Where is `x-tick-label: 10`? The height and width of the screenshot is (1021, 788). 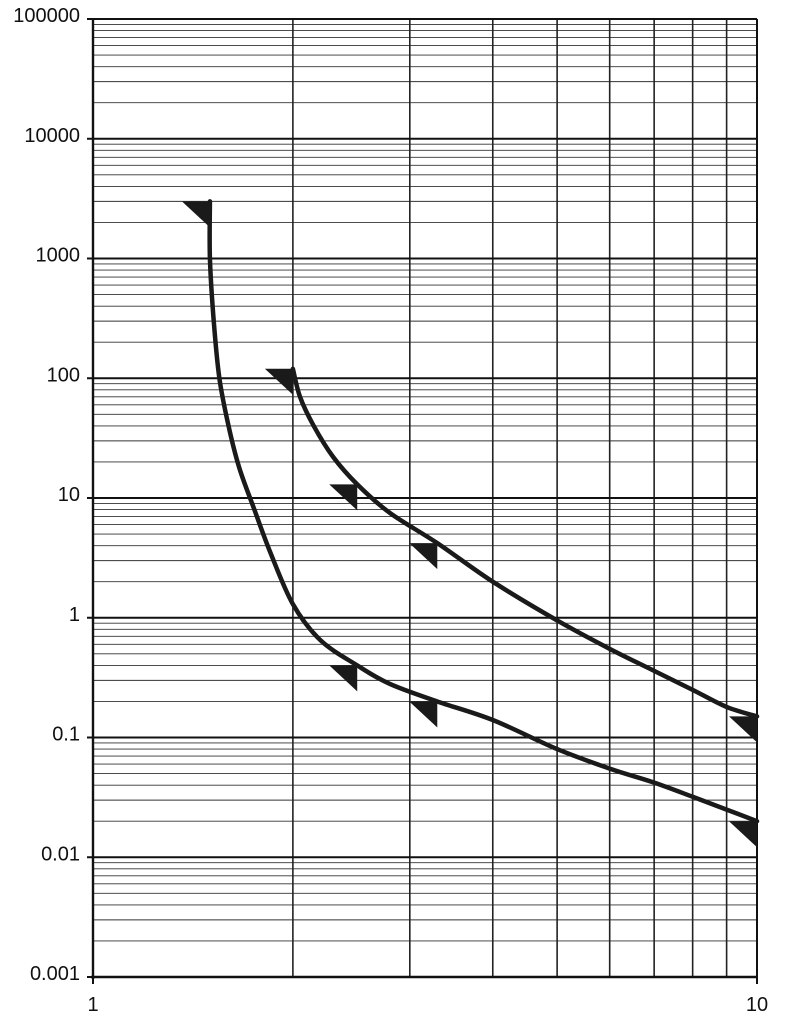 x-tick-label: 10 is located at coordinates (757, 1005).